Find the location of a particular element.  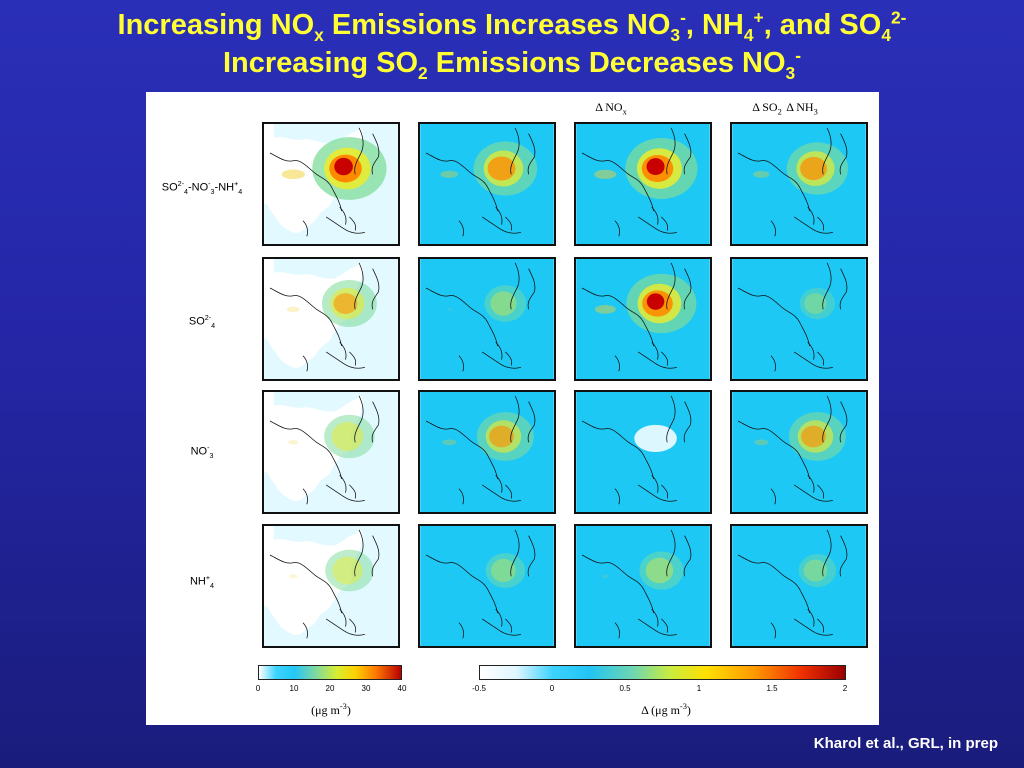

row-label-no3: NO-3 is located at coordinates (202, 452).